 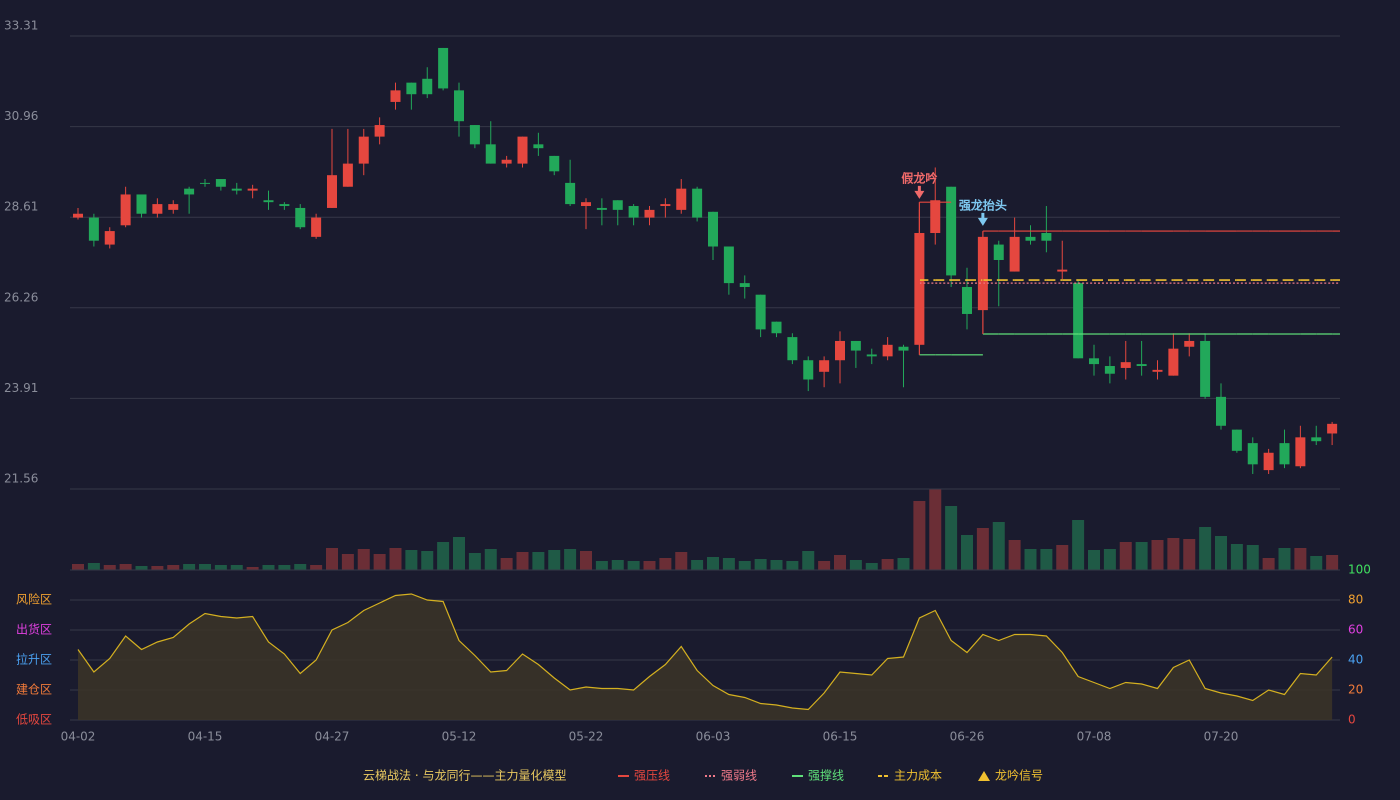 I want to click on y-tick-label: 21.56, so click(x=21, y=479).